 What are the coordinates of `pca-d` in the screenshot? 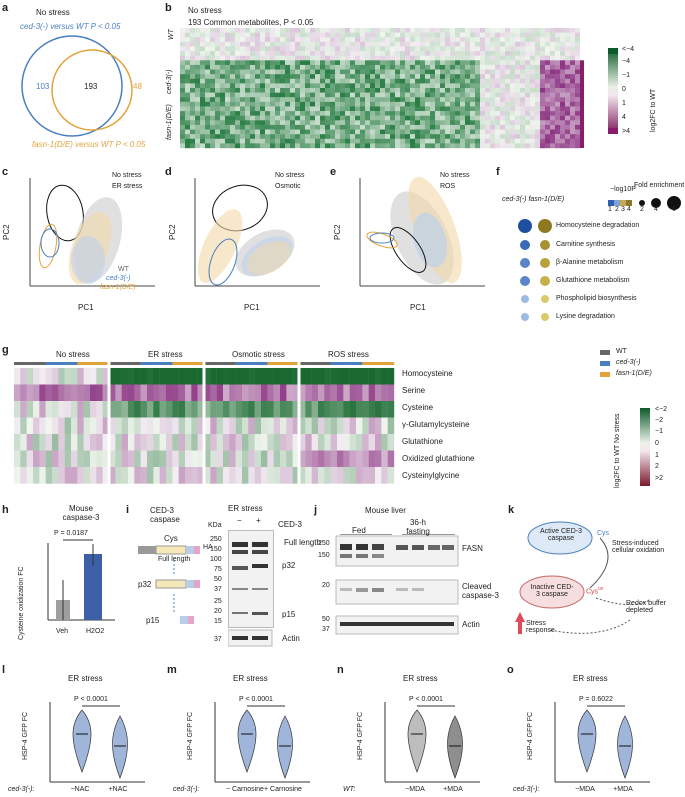 It's located at (257, 232).